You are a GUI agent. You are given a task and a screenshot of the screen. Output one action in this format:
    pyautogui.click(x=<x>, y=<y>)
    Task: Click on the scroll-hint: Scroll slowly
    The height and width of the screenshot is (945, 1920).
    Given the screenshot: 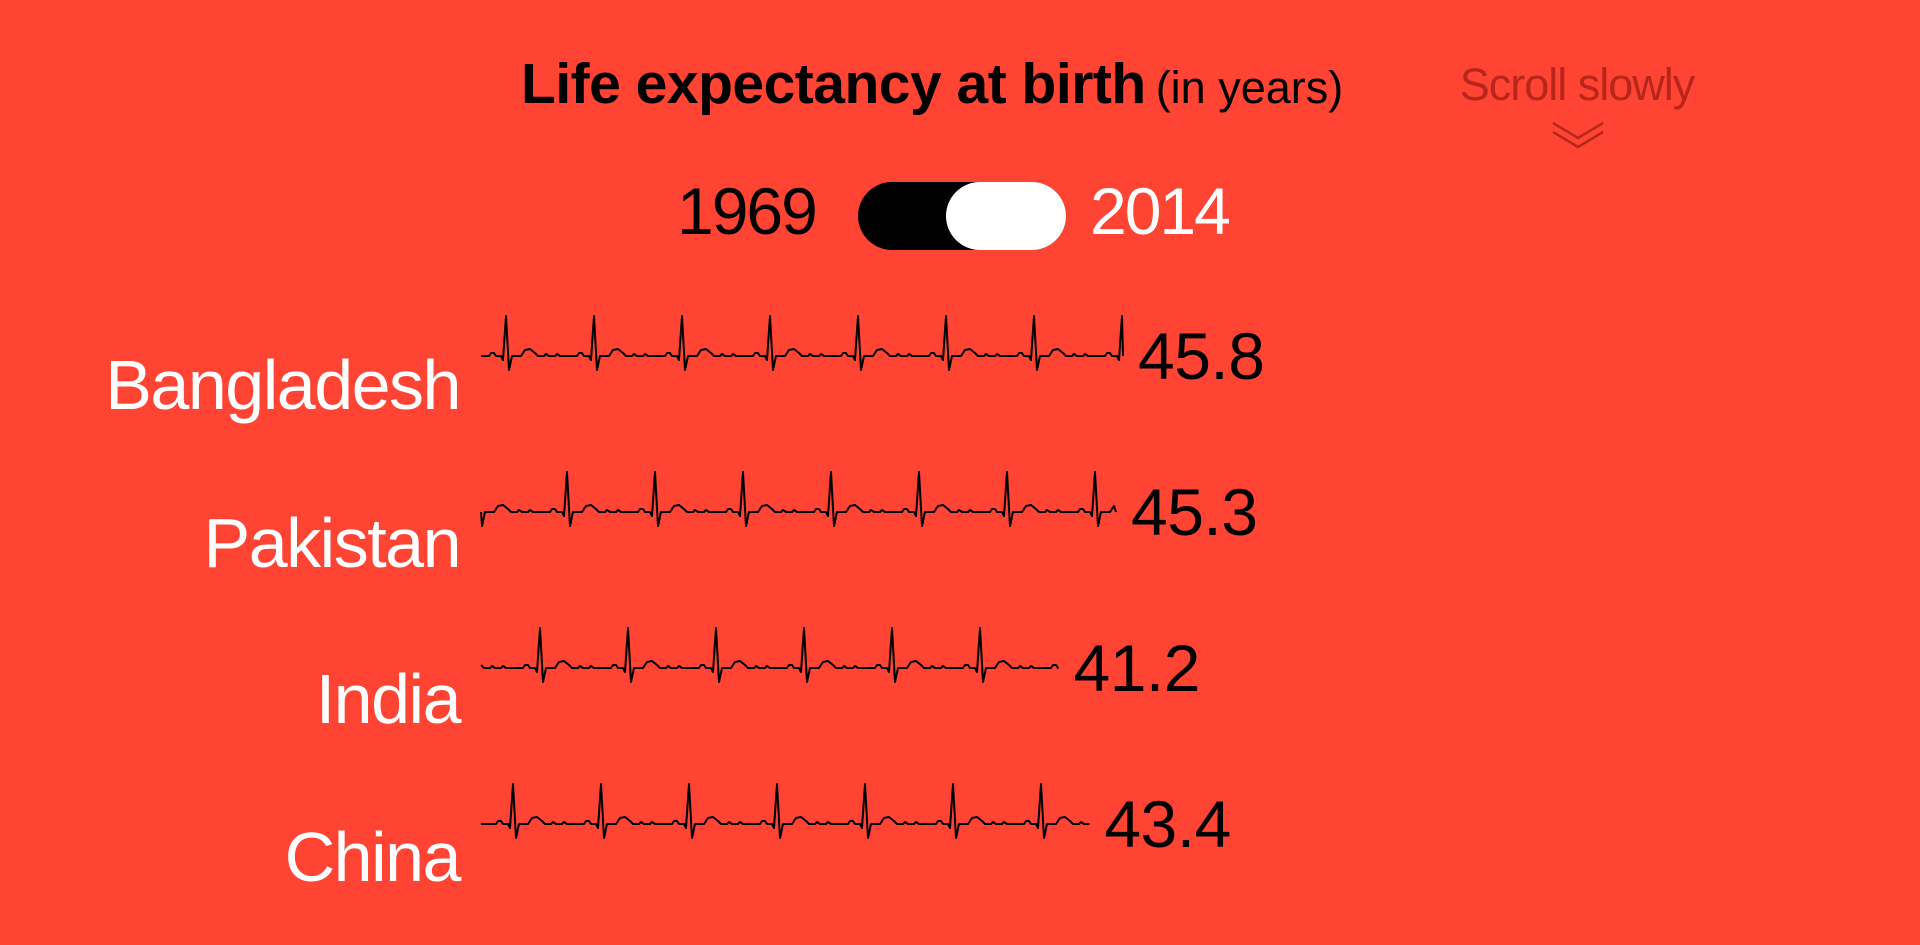 What is the action you would take?
    pyautogui.click(x=1577, y=84)
    